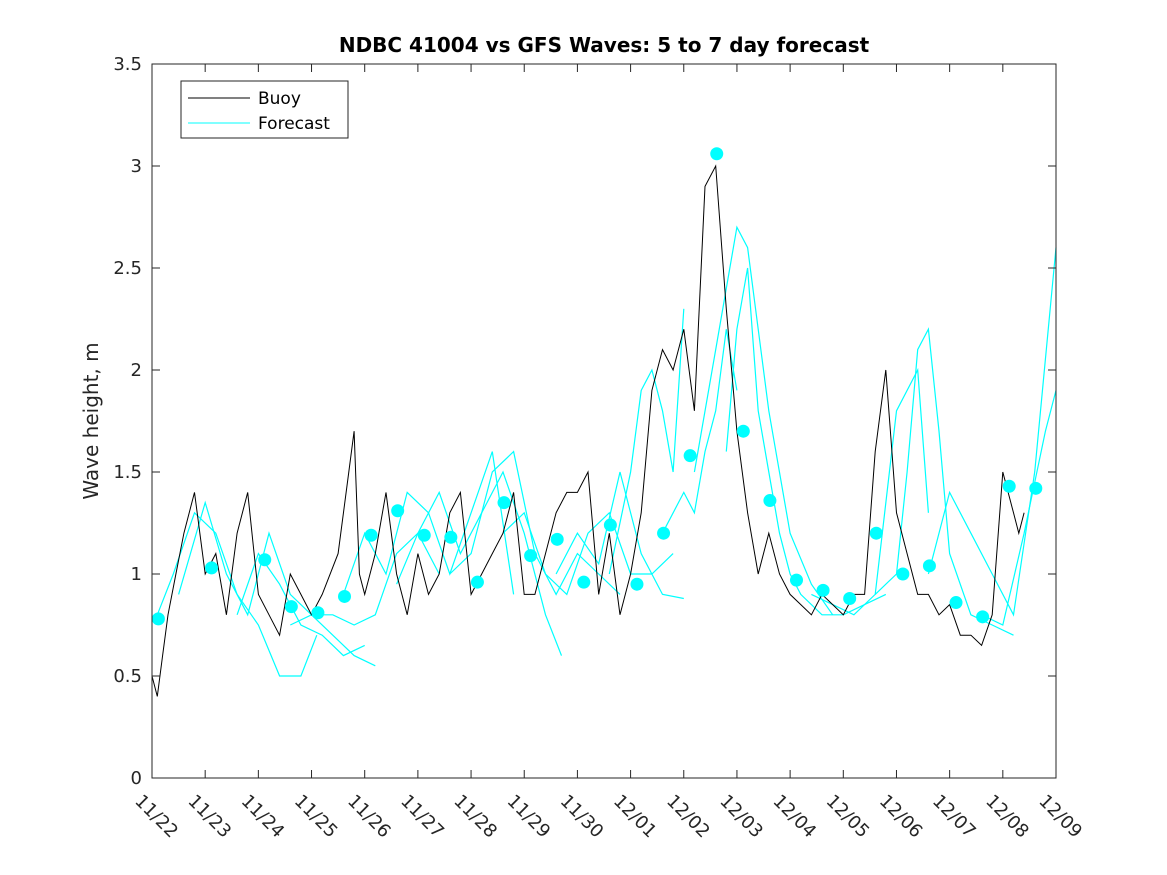 The width and height of the screenshot is (1167, 875). What do you see at coordinates (136, 370) in the screenshot?
I see `y-tick-label: 2` at bounding box center [136, 370].